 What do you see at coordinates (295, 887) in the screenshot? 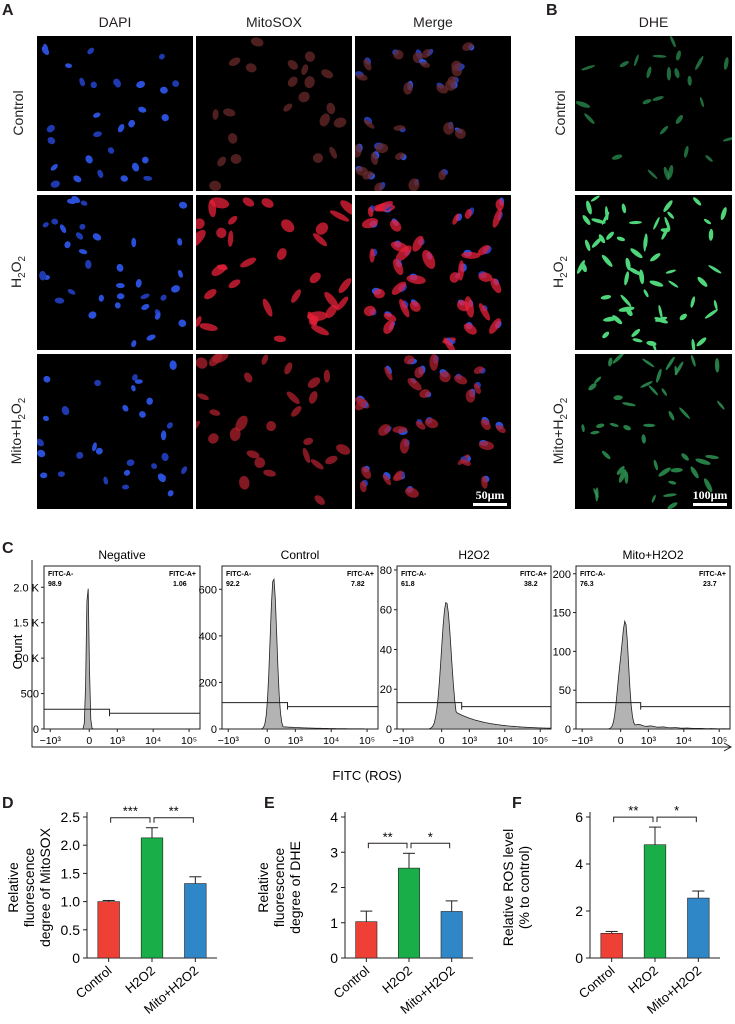
I see `y-axis-label: degree of DHE` at bounding box center [295, 887].